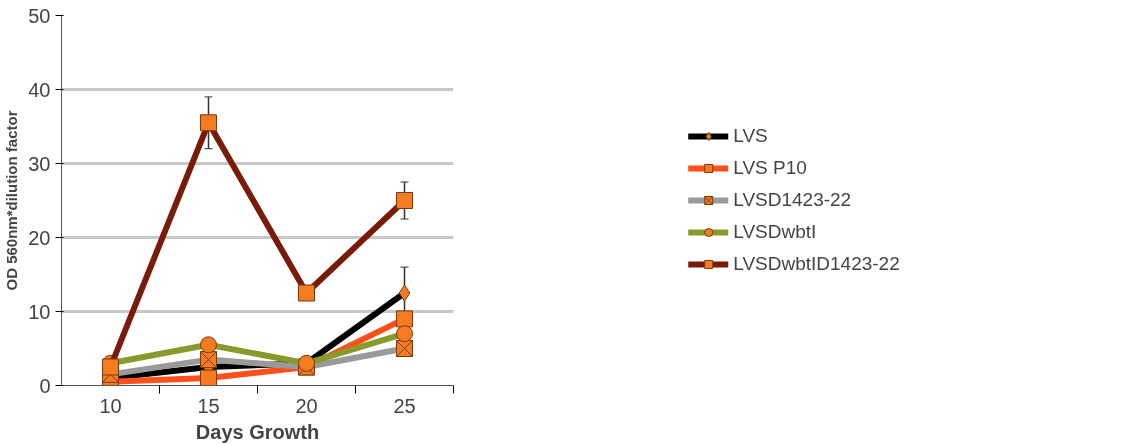 This screenshot has width=1135, height=445. I want to click on y-tick-label: 40, so click(39, 89).